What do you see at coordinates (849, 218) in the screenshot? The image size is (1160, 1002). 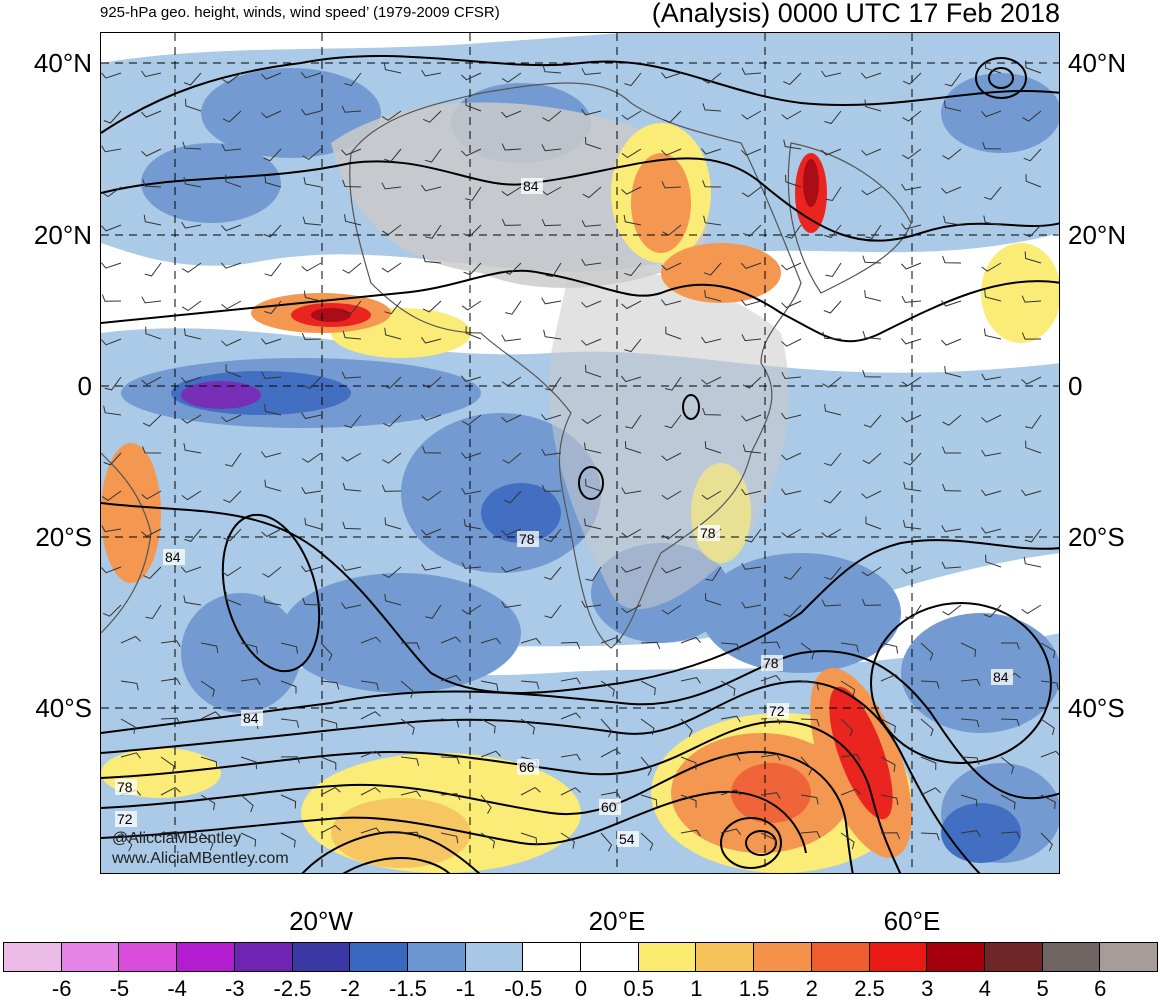 I see `arabia-coastline` at bounding box center [849, 218].